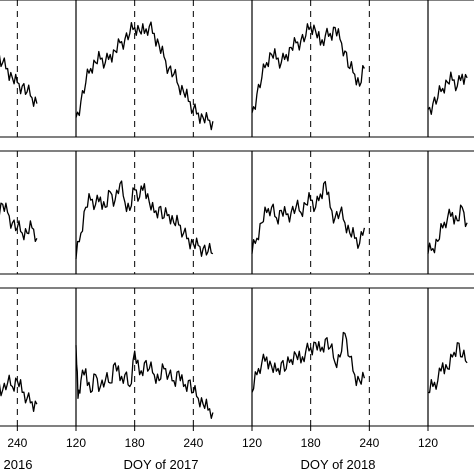 The image size is (474, 474). I want to click on x-tick-label-2018-120: 120, so click(252, 443).